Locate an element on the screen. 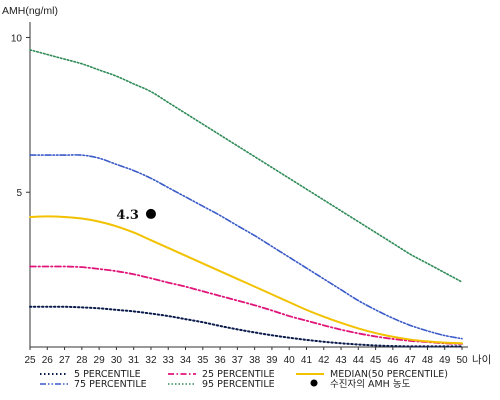 This screenshot has width=500, height=400. x-axis-title: 나이 is located at coordinates (481, 360).